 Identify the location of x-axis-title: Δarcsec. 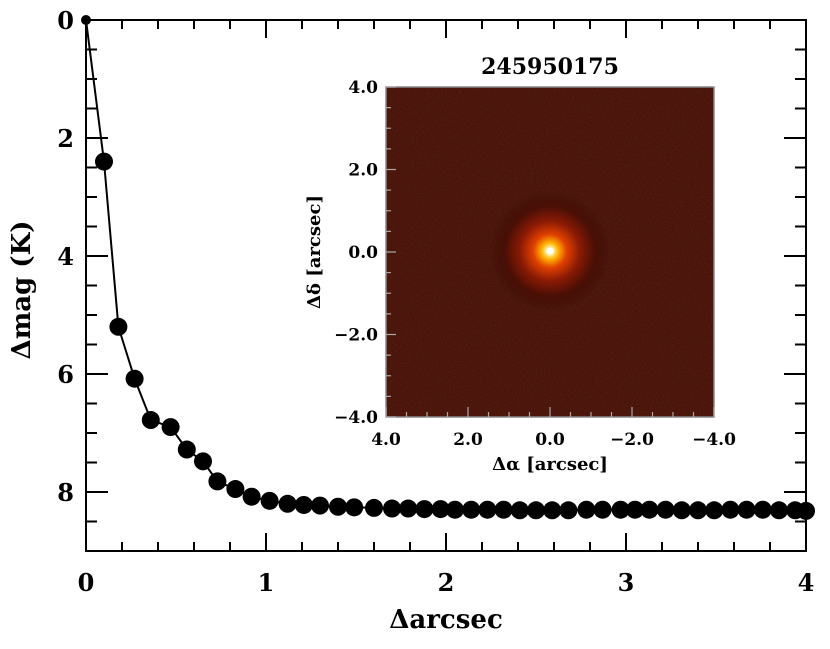
(446, 620).